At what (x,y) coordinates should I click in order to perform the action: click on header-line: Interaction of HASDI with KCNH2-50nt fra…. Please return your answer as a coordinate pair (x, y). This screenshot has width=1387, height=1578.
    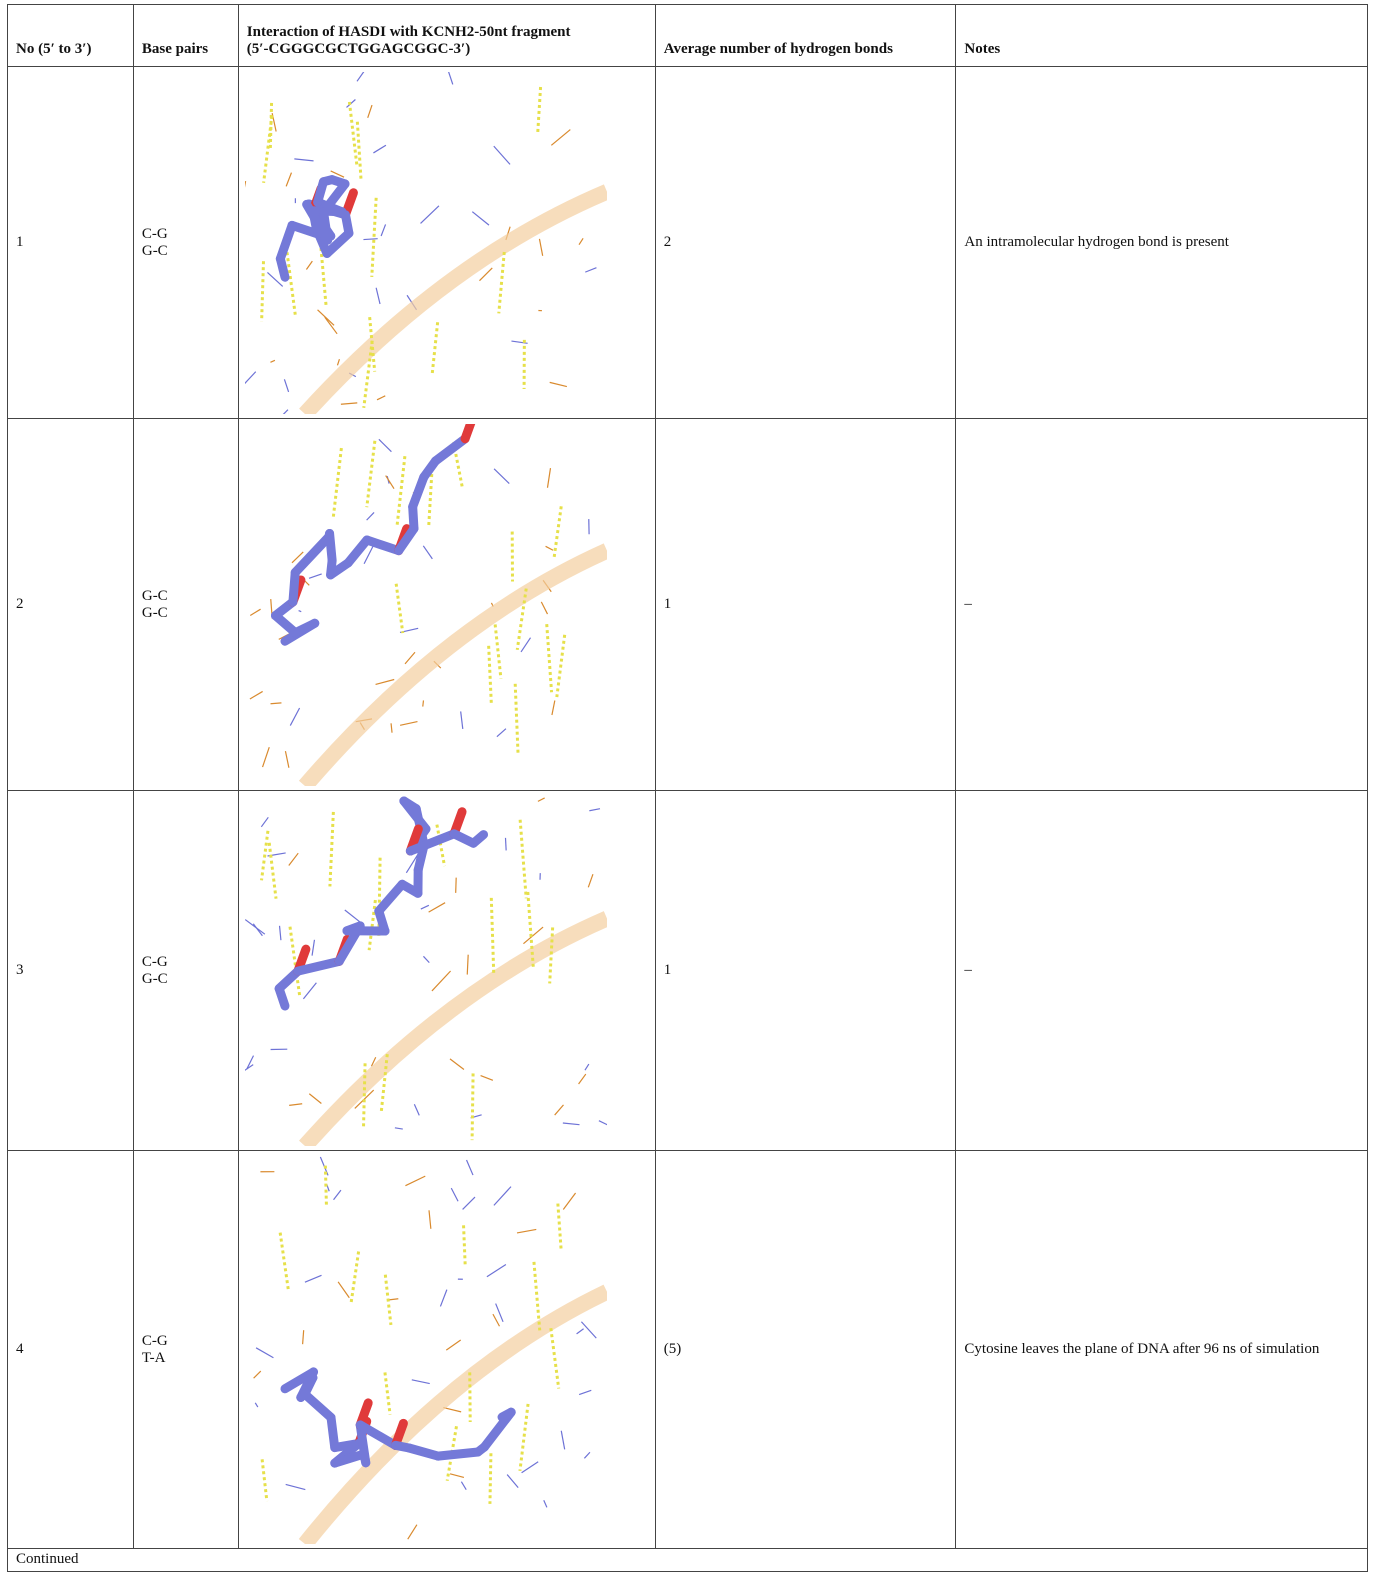
    Looking at the image, I should click on (408, 32).